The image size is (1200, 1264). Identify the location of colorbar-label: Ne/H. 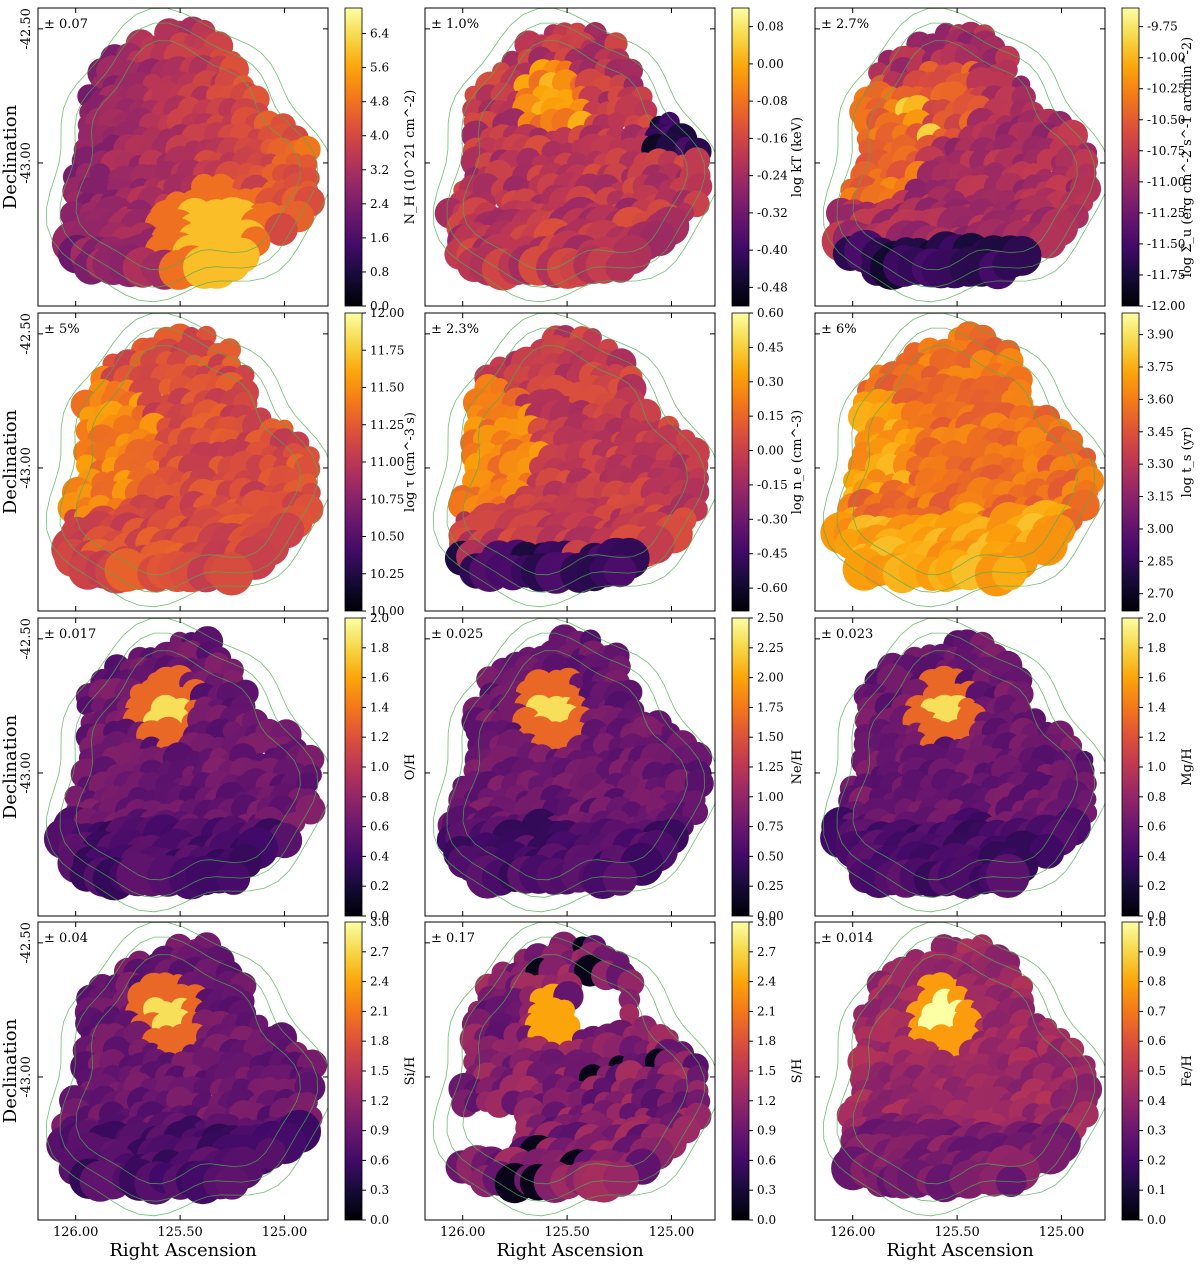
(797, 767).